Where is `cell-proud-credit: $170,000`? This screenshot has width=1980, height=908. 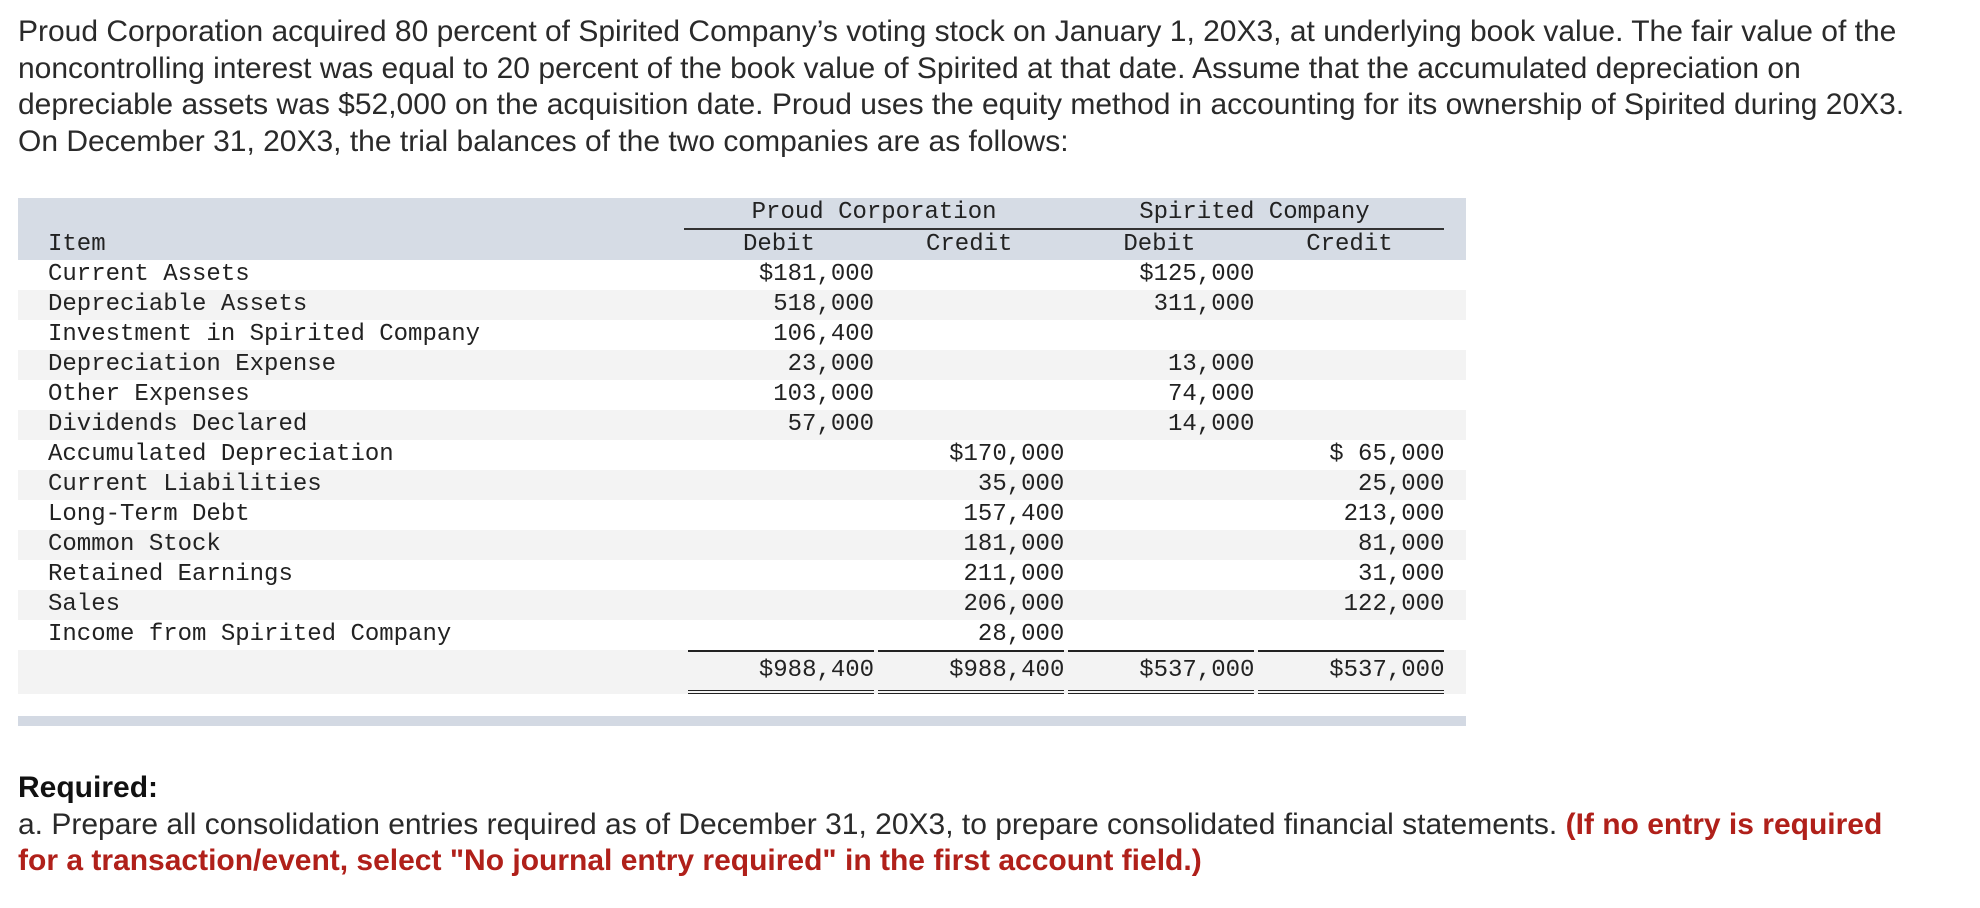
cell-proud-credit: $170,000 is located at coordinates (969, 455).